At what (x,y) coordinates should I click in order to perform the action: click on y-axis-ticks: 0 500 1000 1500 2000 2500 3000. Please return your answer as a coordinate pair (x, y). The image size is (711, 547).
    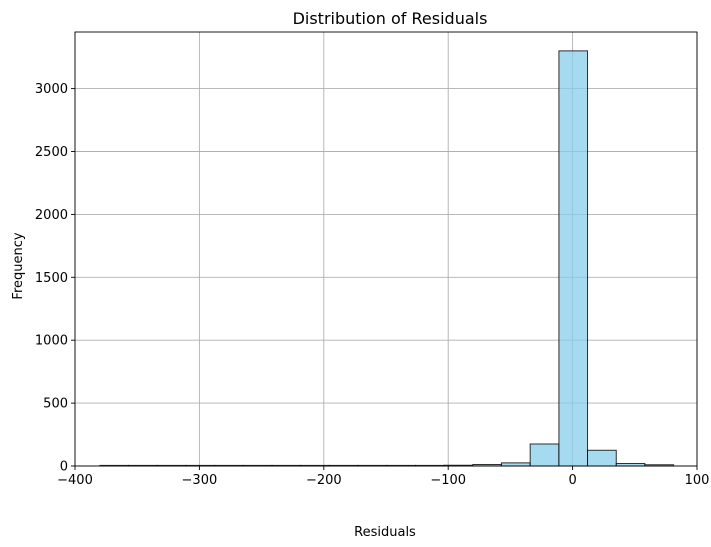
    Looking at the image, I should click on (55, 278).